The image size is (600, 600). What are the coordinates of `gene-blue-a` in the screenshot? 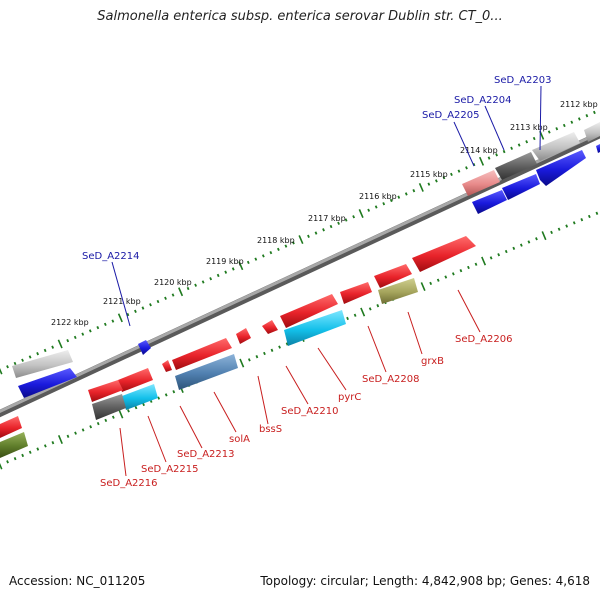 It's located at (561, 168).